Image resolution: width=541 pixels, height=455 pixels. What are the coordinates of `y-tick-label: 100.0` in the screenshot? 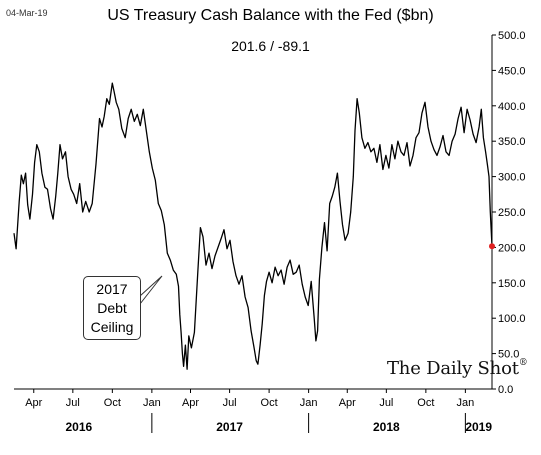 It's located at (512, 319).